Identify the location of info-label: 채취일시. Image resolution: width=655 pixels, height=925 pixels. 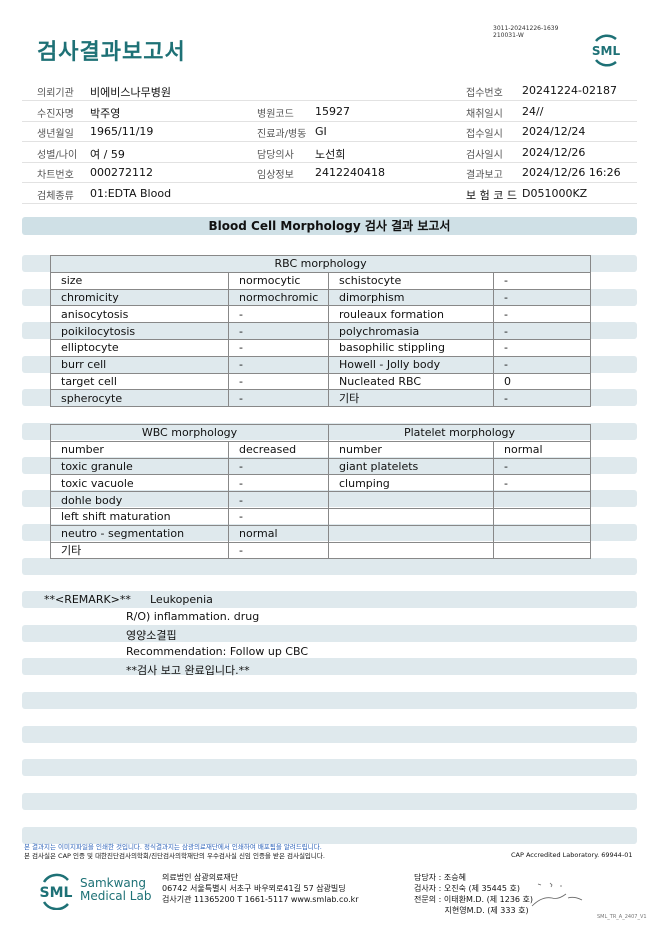
(484, 114).